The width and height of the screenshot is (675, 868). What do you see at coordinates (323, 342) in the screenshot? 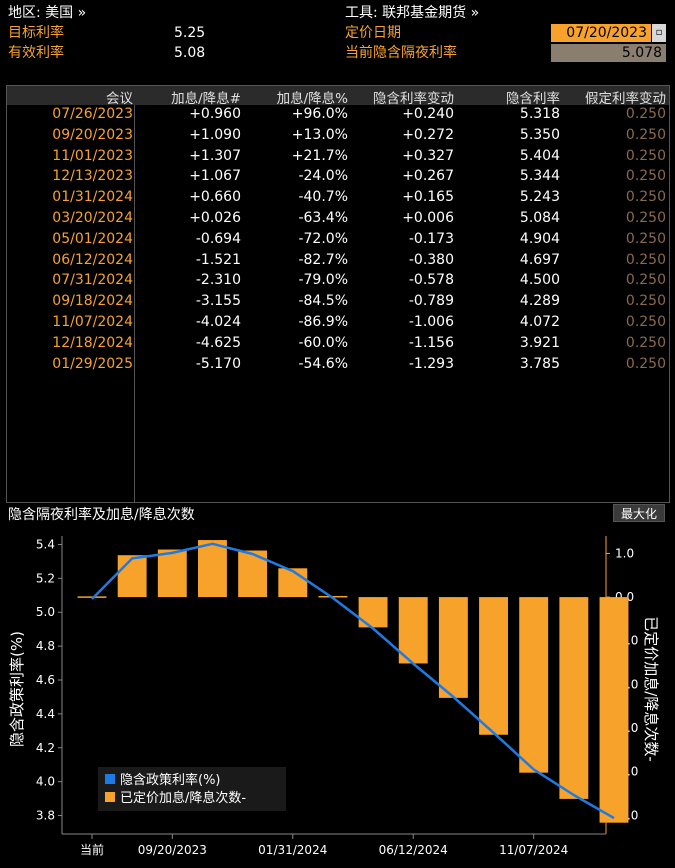
I see `cell-hikes-pct: -60.0%` at bounding box center [323, 342].